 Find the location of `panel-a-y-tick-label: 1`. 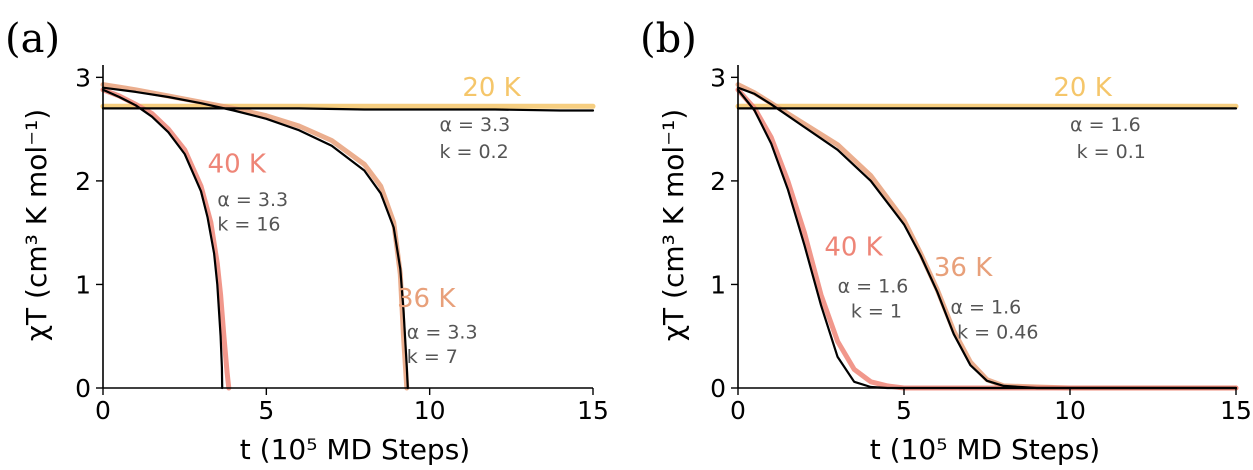

panel-a-y-tick-label: 1 is located at coordinates (83, 284).